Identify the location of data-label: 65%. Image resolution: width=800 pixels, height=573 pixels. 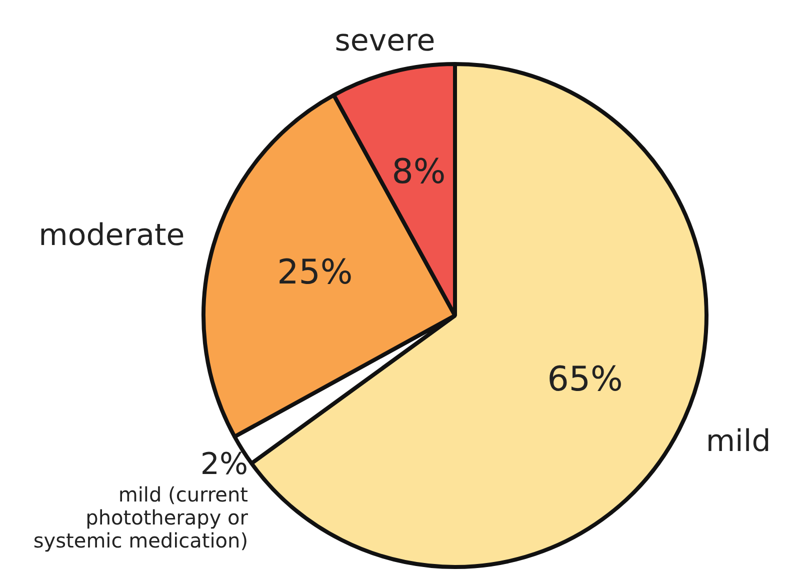
(585, 380).